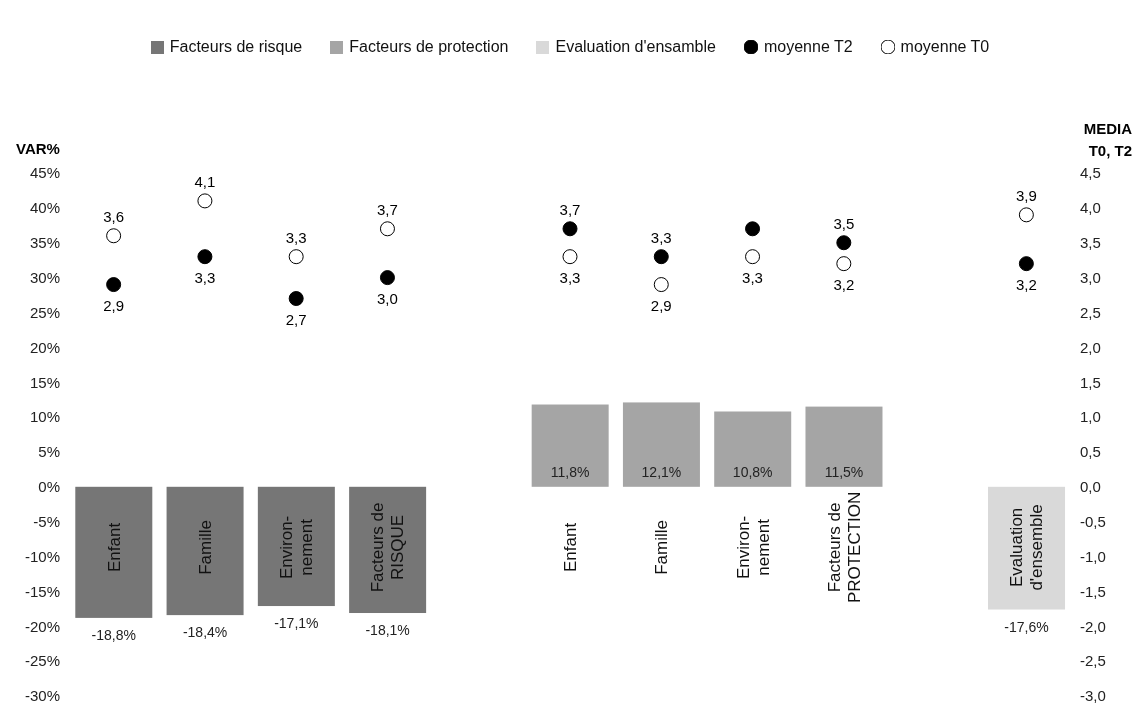 The height and width of the screenshot is (709, 1140). Describe the element at coordinates (429, 47) in the screenshot. I see `legend-label: Facteurs de protection` at that location.